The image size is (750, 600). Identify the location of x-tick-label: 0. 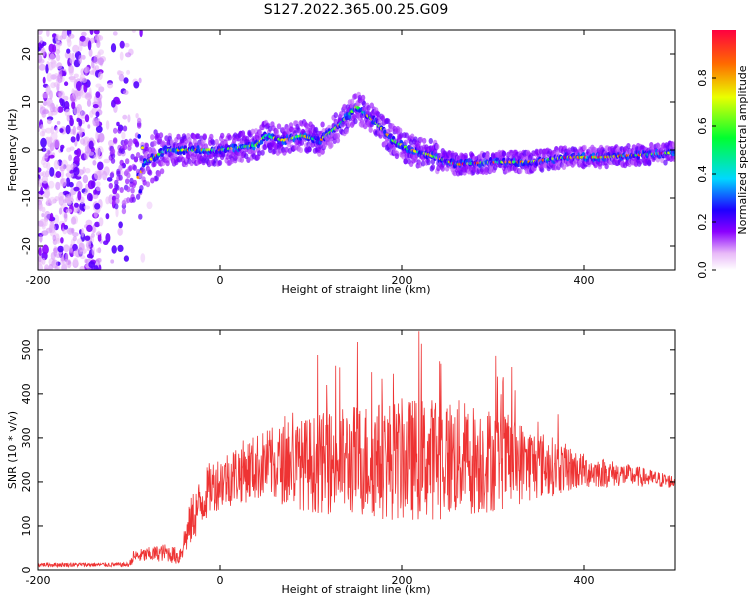
(220, 580).